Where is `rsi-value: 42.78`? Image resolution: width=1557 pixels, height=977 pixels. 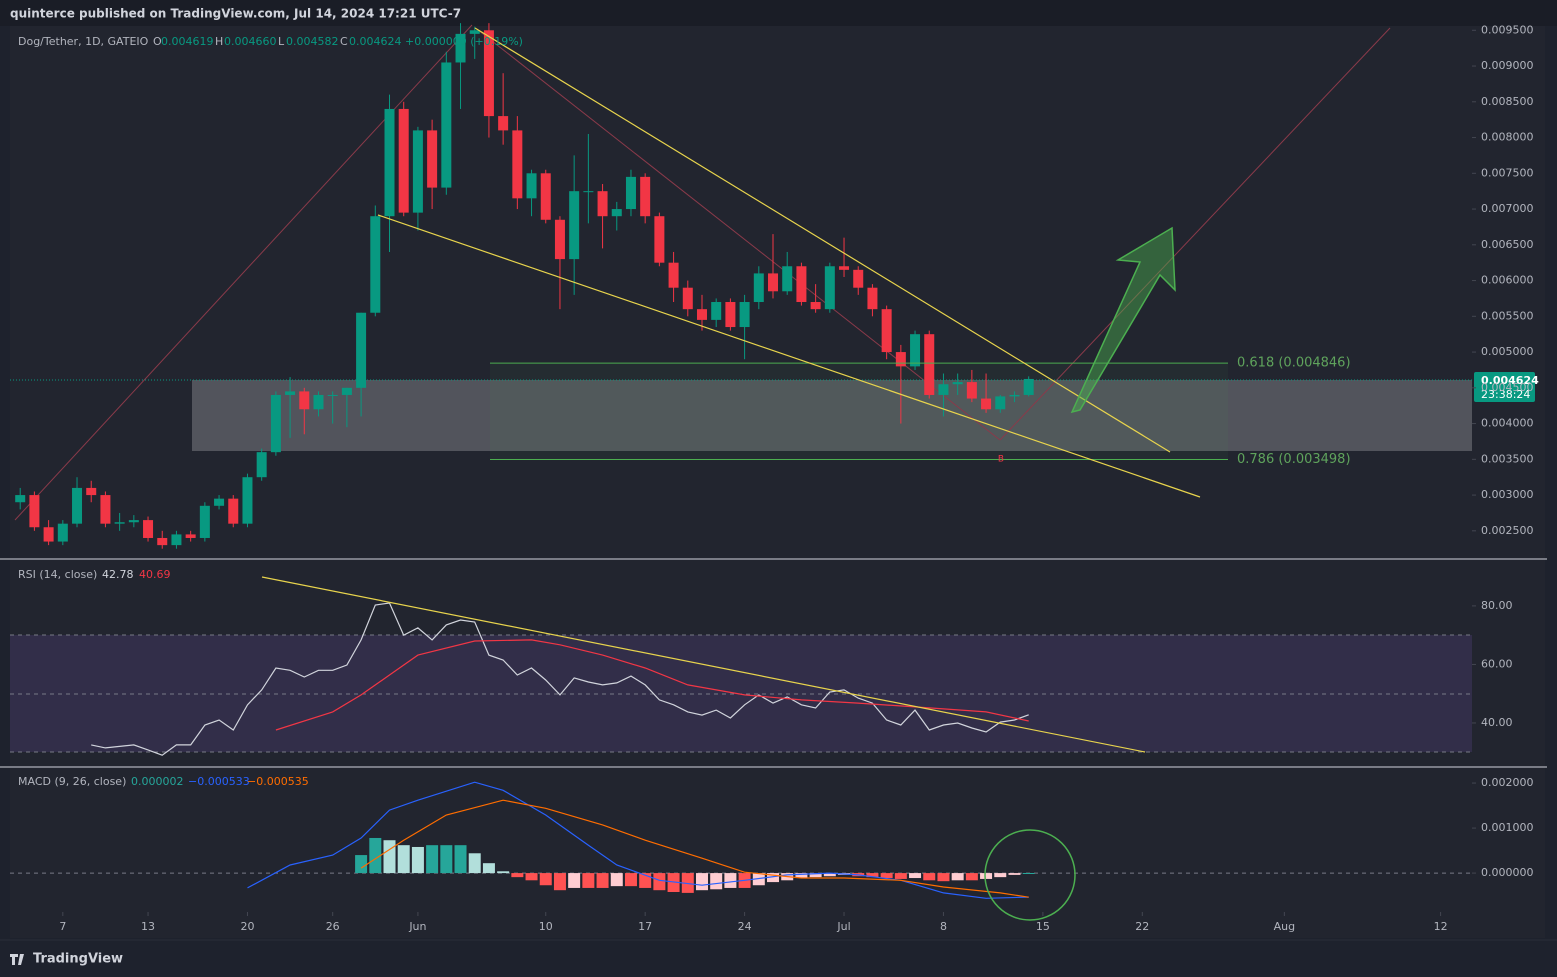 rsi-value: 42.78 is located at coordinates (118, 574).